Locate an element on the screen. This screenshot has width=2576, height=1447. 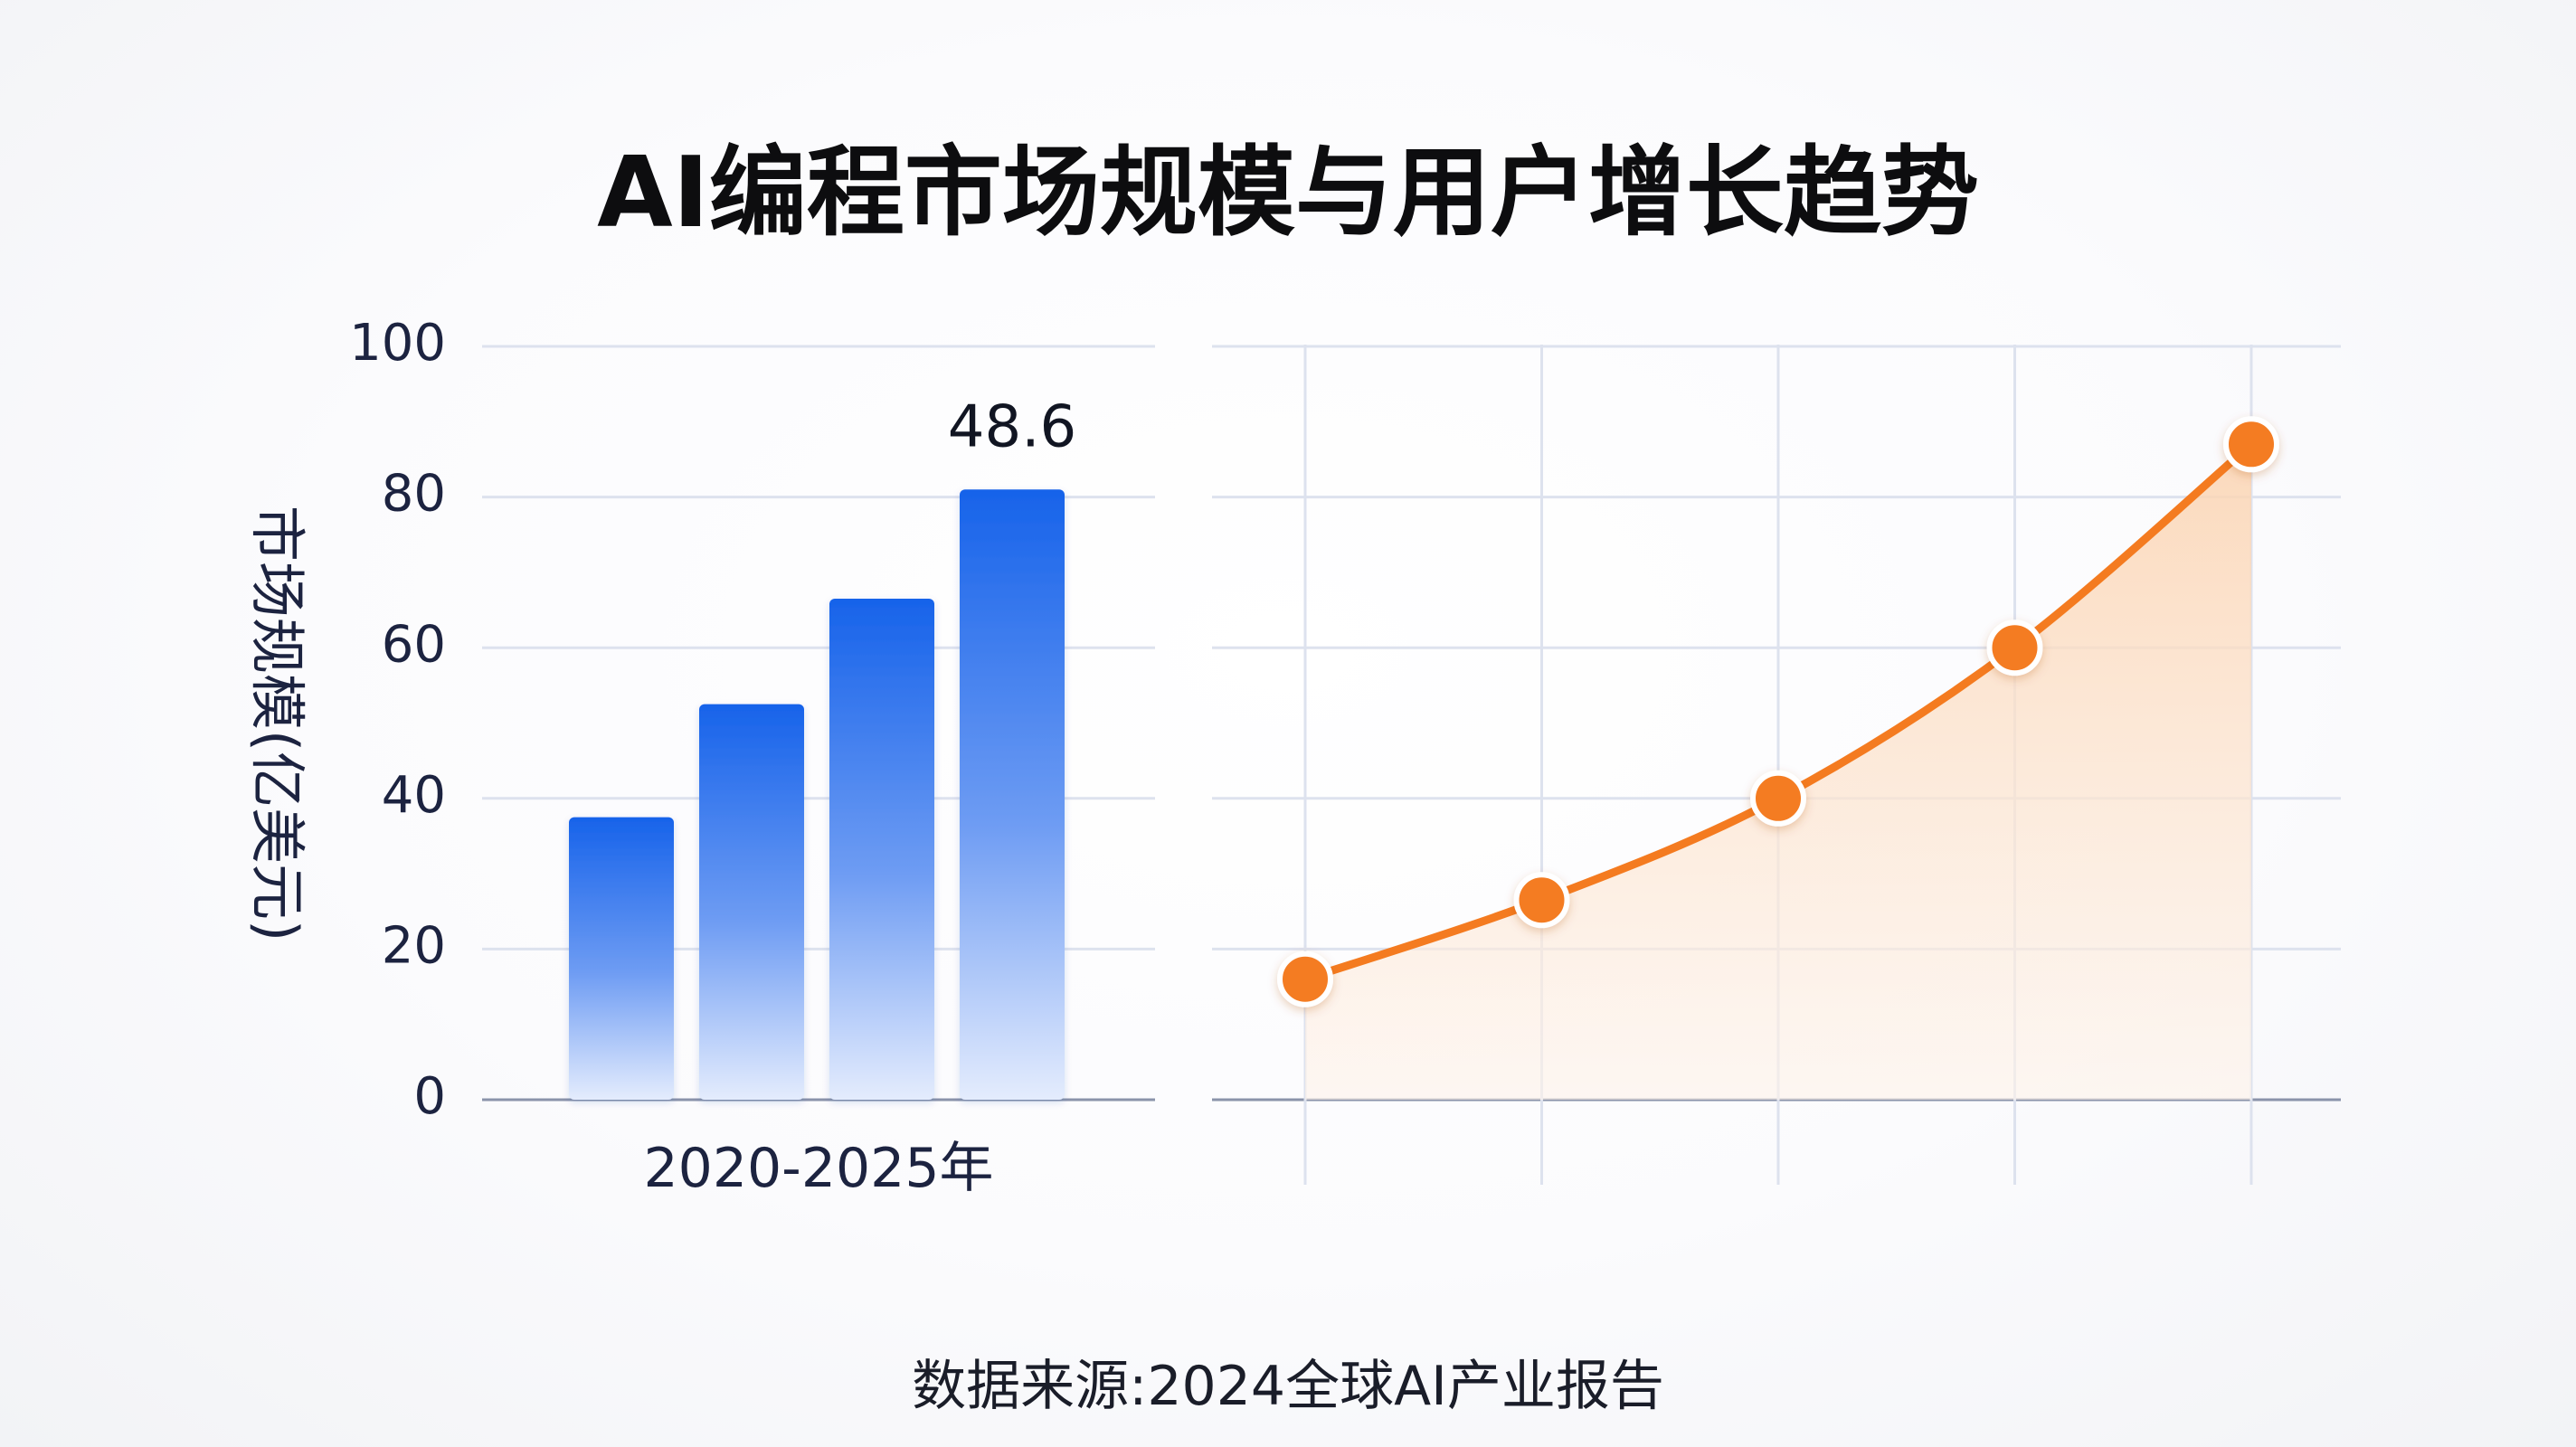
chart-title: AI编程市场规模与用户增长趋势 is located at coordinates (1288, 193).